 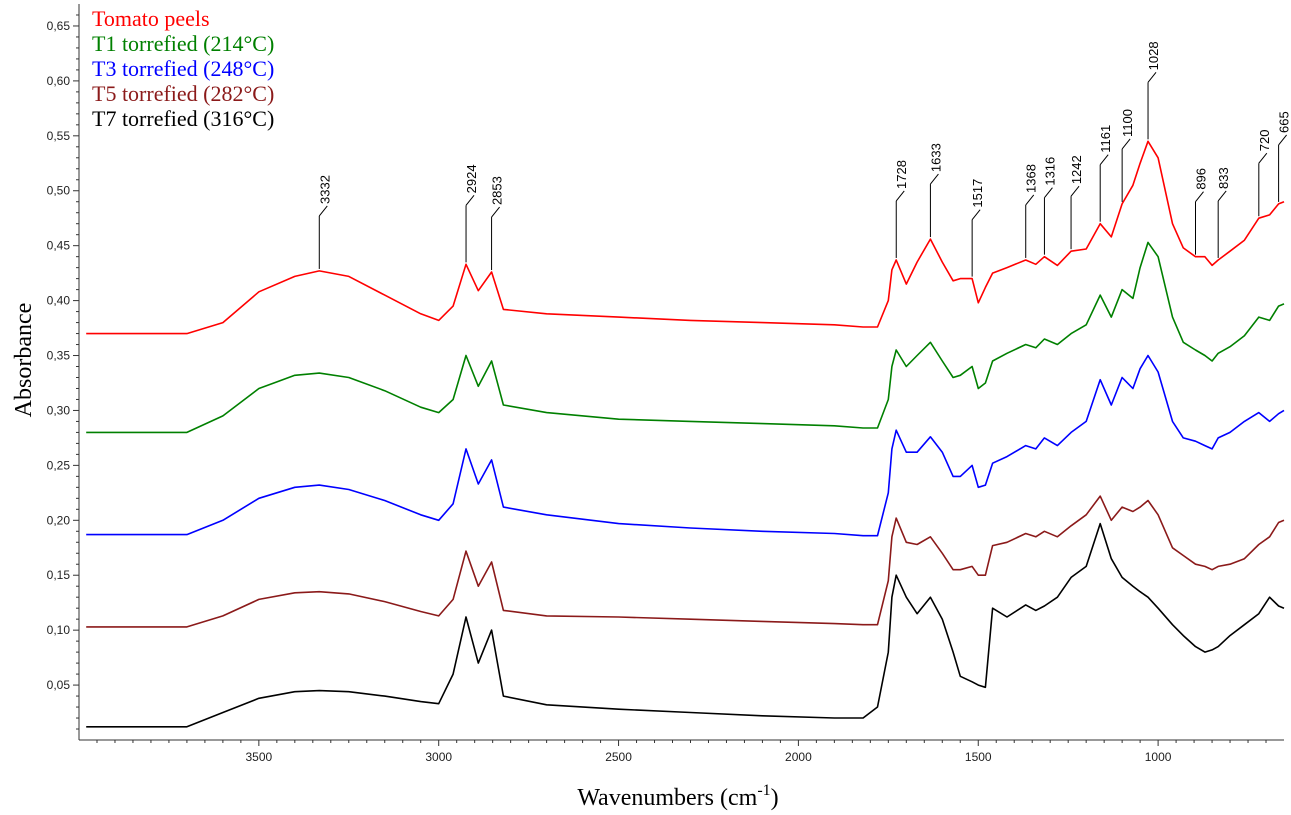 I want to click on y-tick-label: 0,35, so click(x=59, y=356).